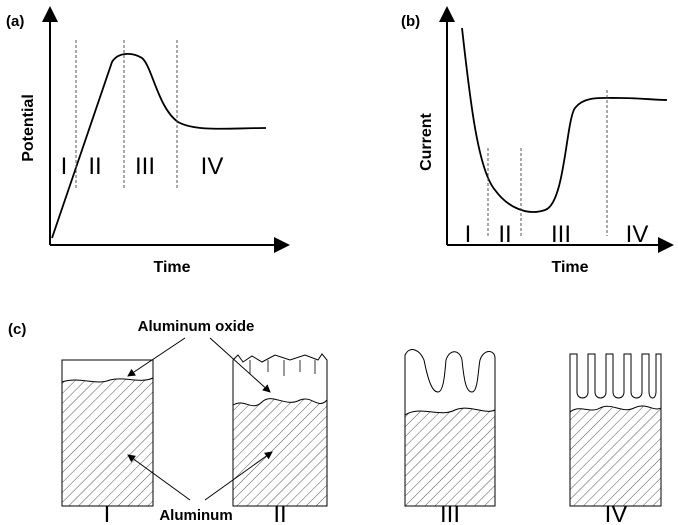 The width and height of the screenshot is (678, 525). Describe the element at coordinates (200, 419) in the screenshot. I see `callout-arrows` at that location.